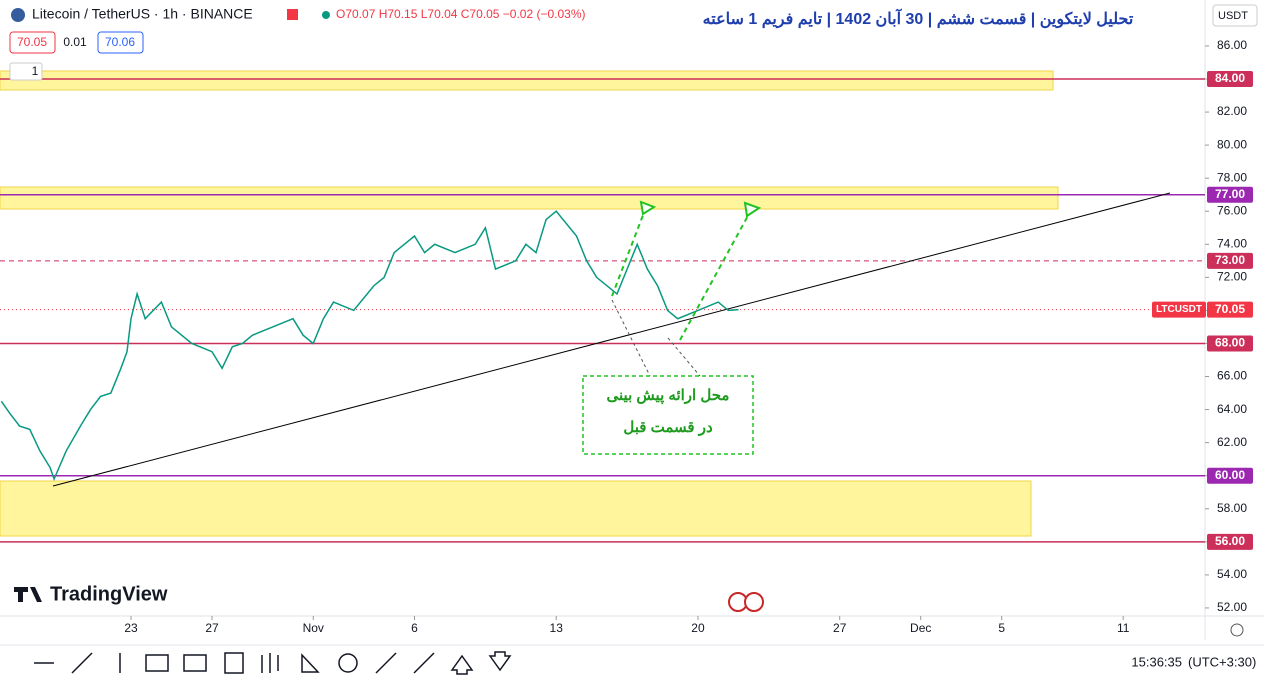 The width and height of the screenshot is (1264, 685). What do you see at coordinates (754, 602) in the screenshot?
I see `event-icon` at bounding box center [754, 602].